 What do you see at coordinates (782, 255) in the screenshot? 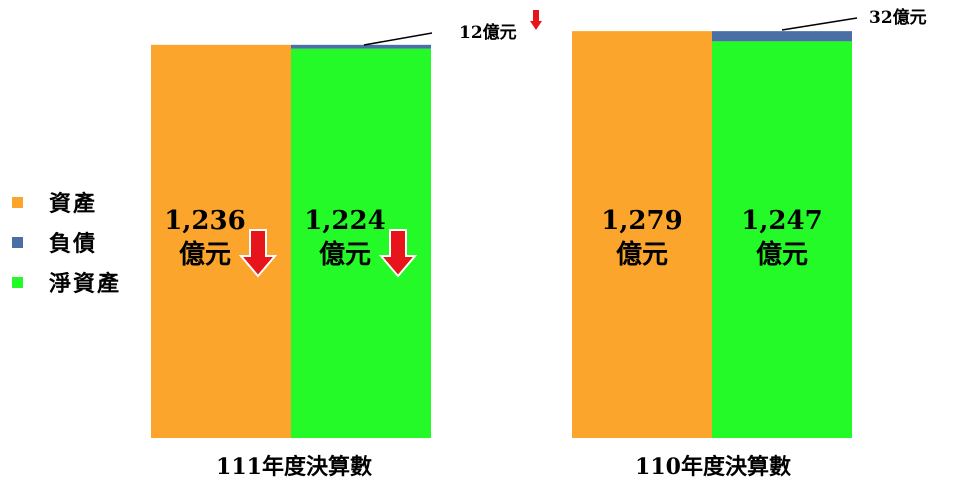
I see `data-label-net-assets-unit-110: 億元` at bounding box center [782, 255].